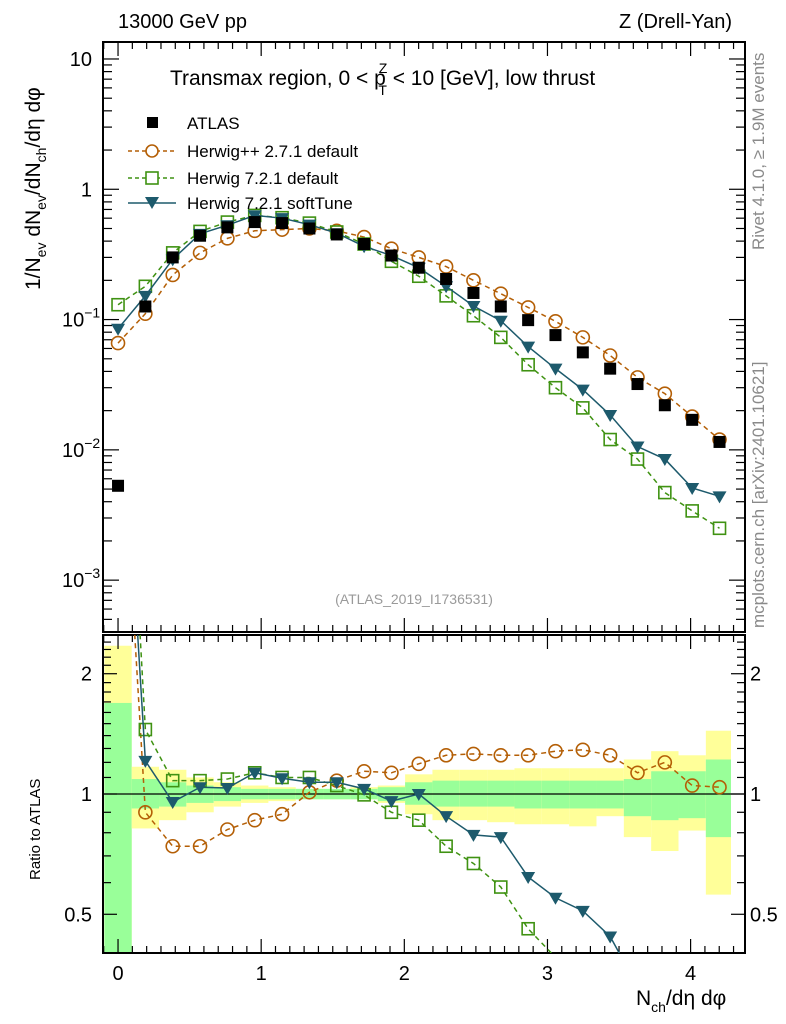 This screenshot has width=786, height=1024. Describe the element at coordinates (117, 974) in the screenshot. I see `x-tick-label: 0` at that location.